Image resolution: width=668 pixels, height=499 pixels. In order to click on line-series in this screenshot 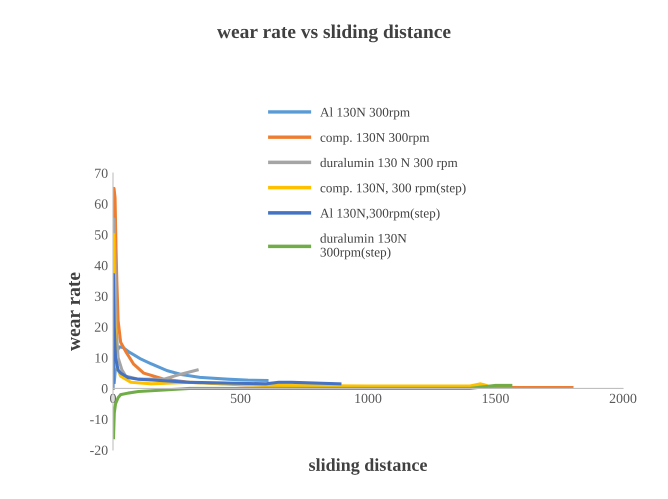, I will do `click(227, 331)`.